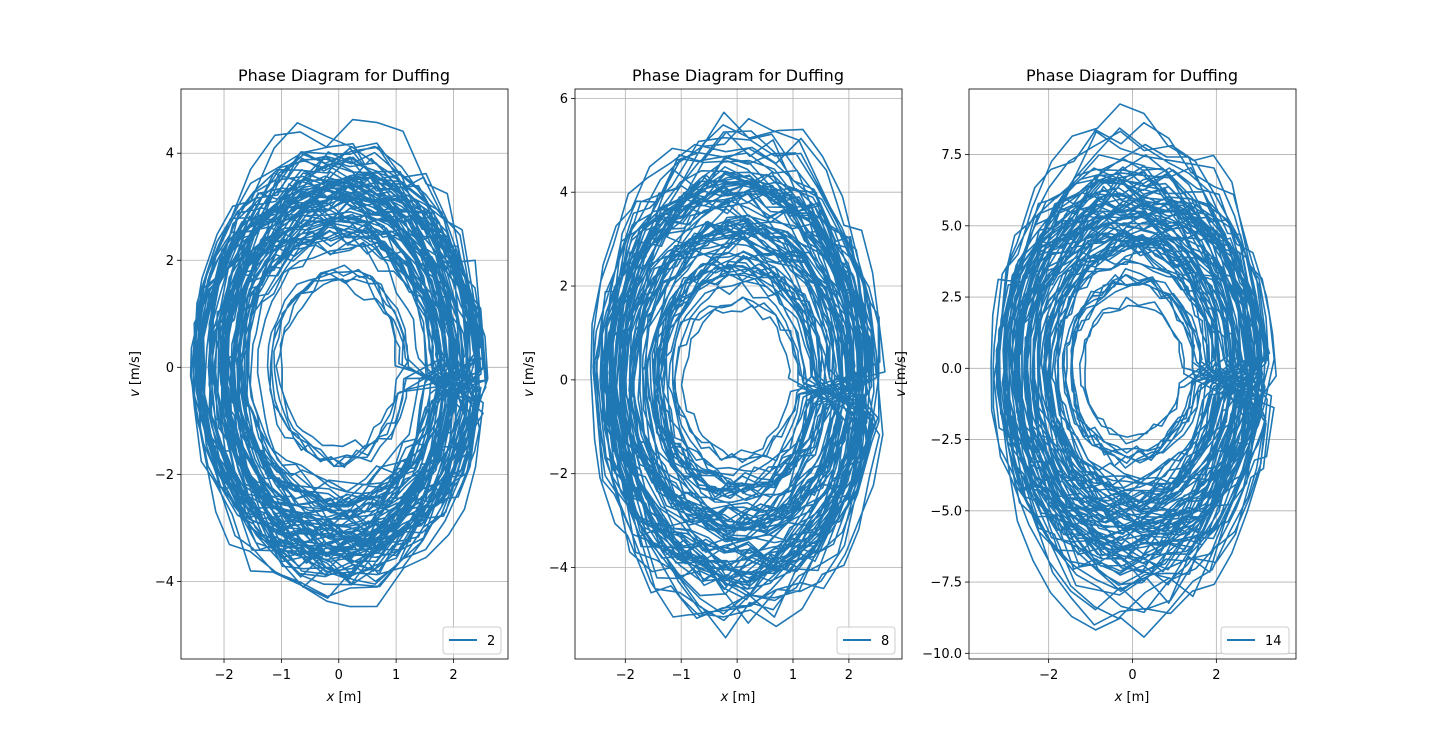  Describe the element at coordinates (1132, 675) in the screenshot. I see `subplot-3-x-tick-label: 0` at that location.